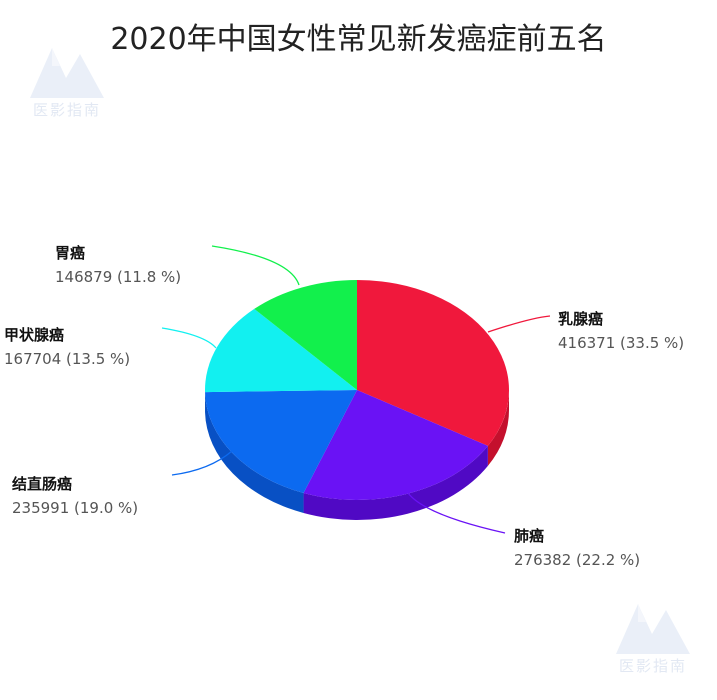 The height and width of the screenshot is (700, 717). I want to click on watermark-logo-bottom-right: 医影指南, so click(653, 636).